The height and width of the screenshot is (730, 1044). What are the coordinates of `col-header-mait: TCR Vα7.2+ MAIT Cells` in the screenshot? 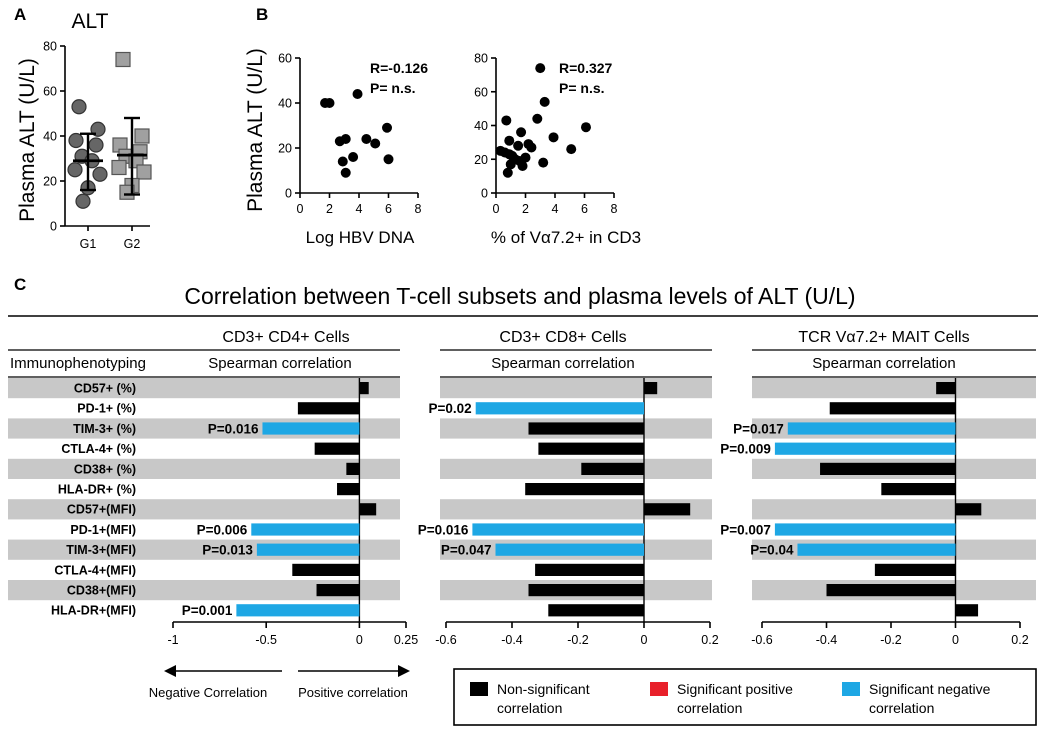 It's located at (883, 337).